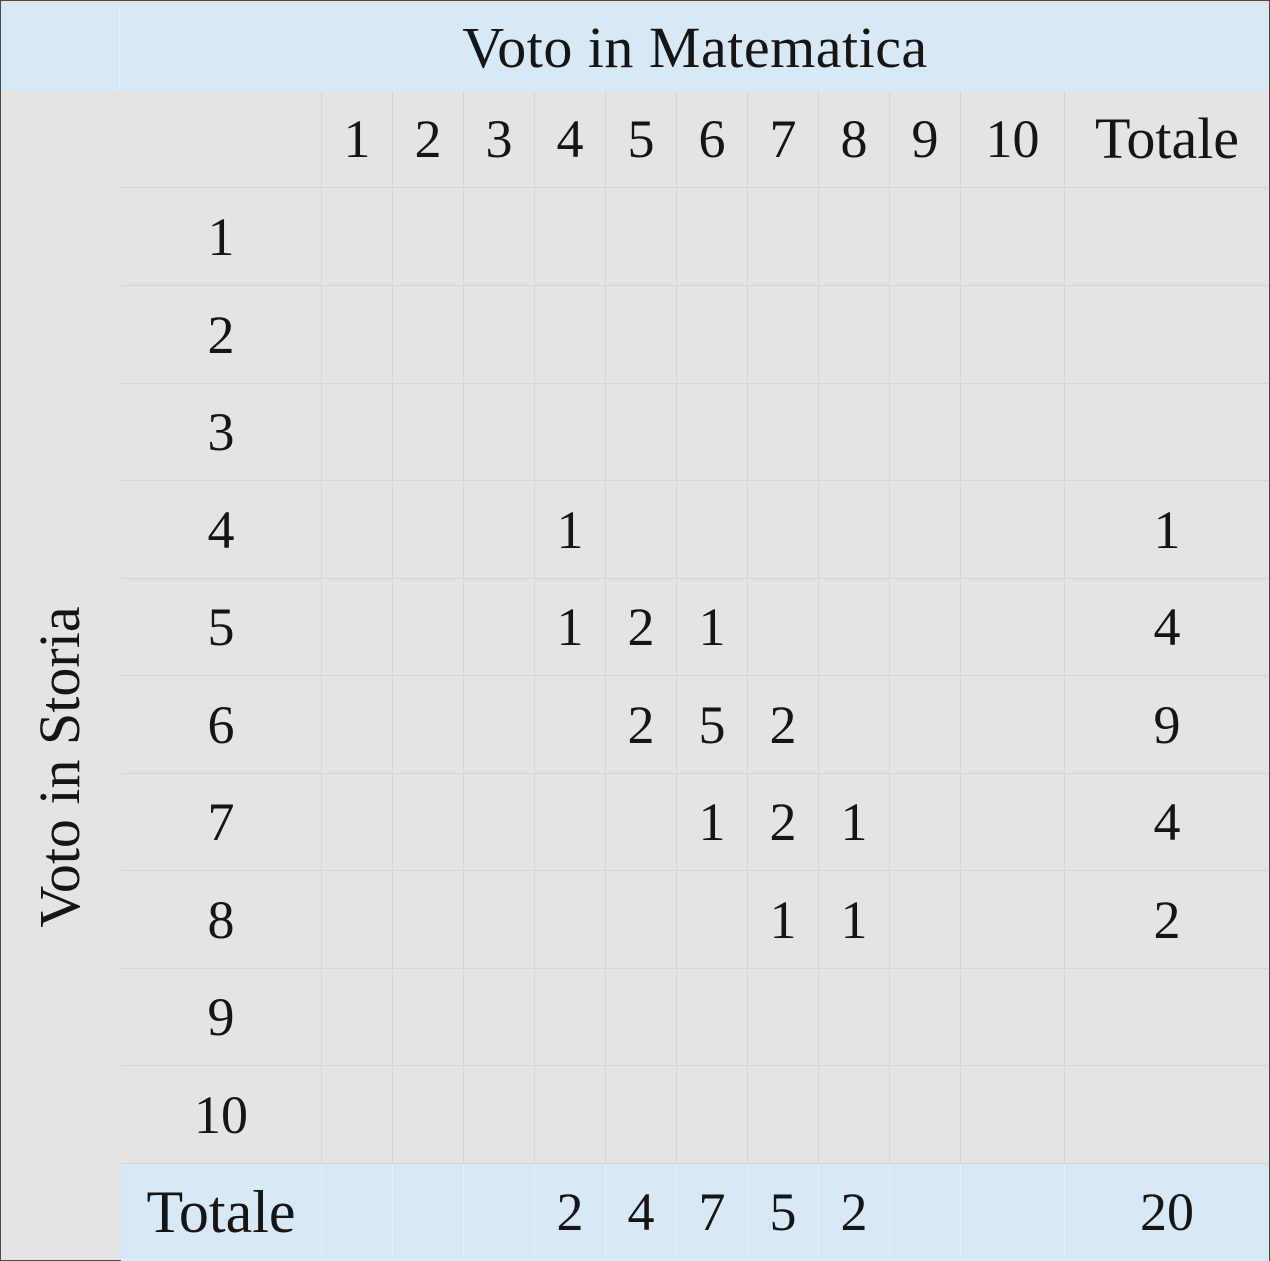 This screenshot has height=1261, width=1270. What do you see at coordinates (570, 1212) in the screenshot?
I see `column-total-cell: 2` at bounding box center [570, 1212].